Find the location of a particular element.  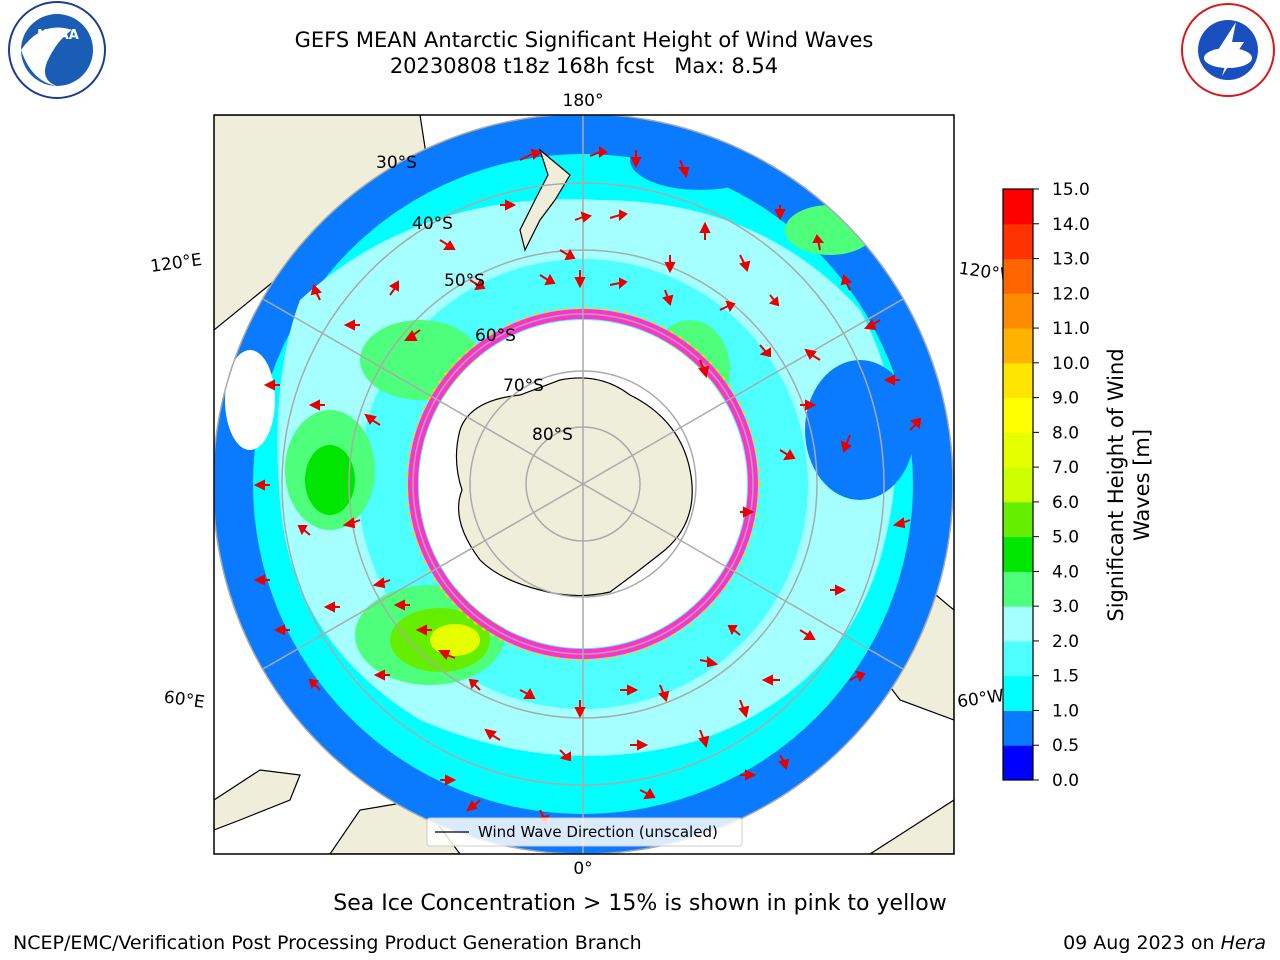

lon-label-0: 0° is located at coordinates (582, 869).